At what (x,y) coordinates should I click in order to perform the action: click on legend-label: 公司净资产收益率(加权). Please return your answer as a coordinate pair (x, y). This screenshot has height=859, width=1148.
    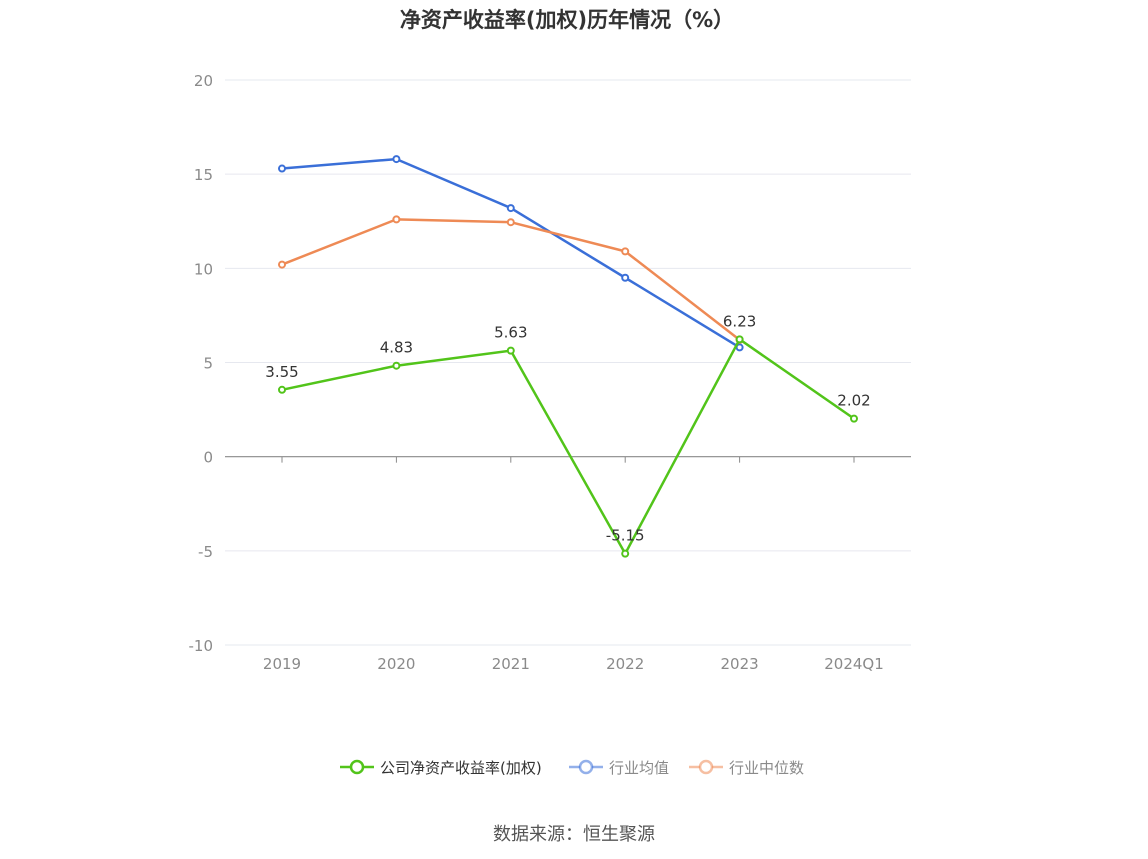
    Looking at the image, I should click on (461, 768).